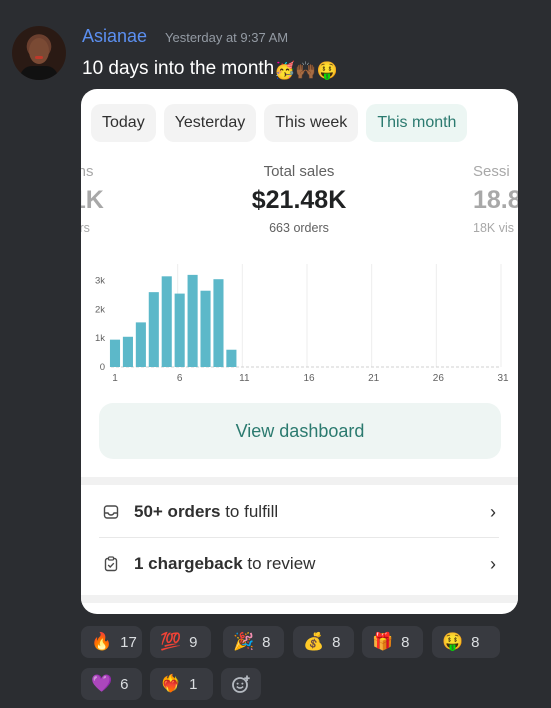 The width and height of the screenshot is (551, 708). Describe the element at coordinates (171, 641) in the screenshot. I see `hundred-points-emoji: 💯` at that location.